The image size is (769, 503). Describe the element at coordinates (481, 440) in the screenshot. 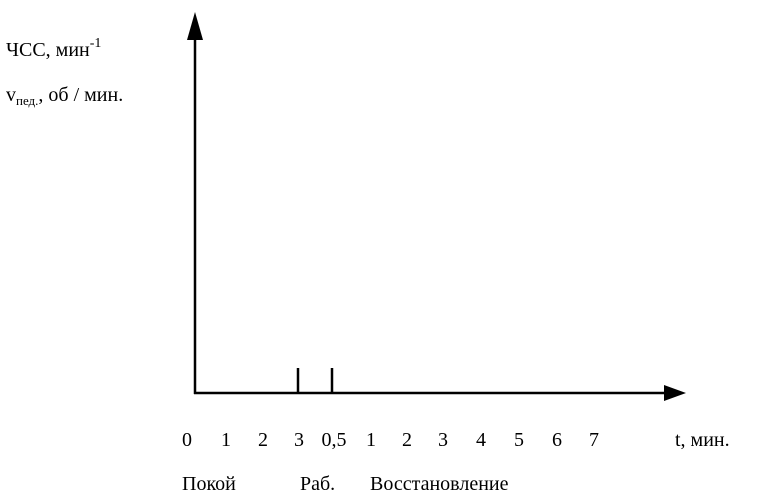

I see `x-tick-label: 4` at that location.